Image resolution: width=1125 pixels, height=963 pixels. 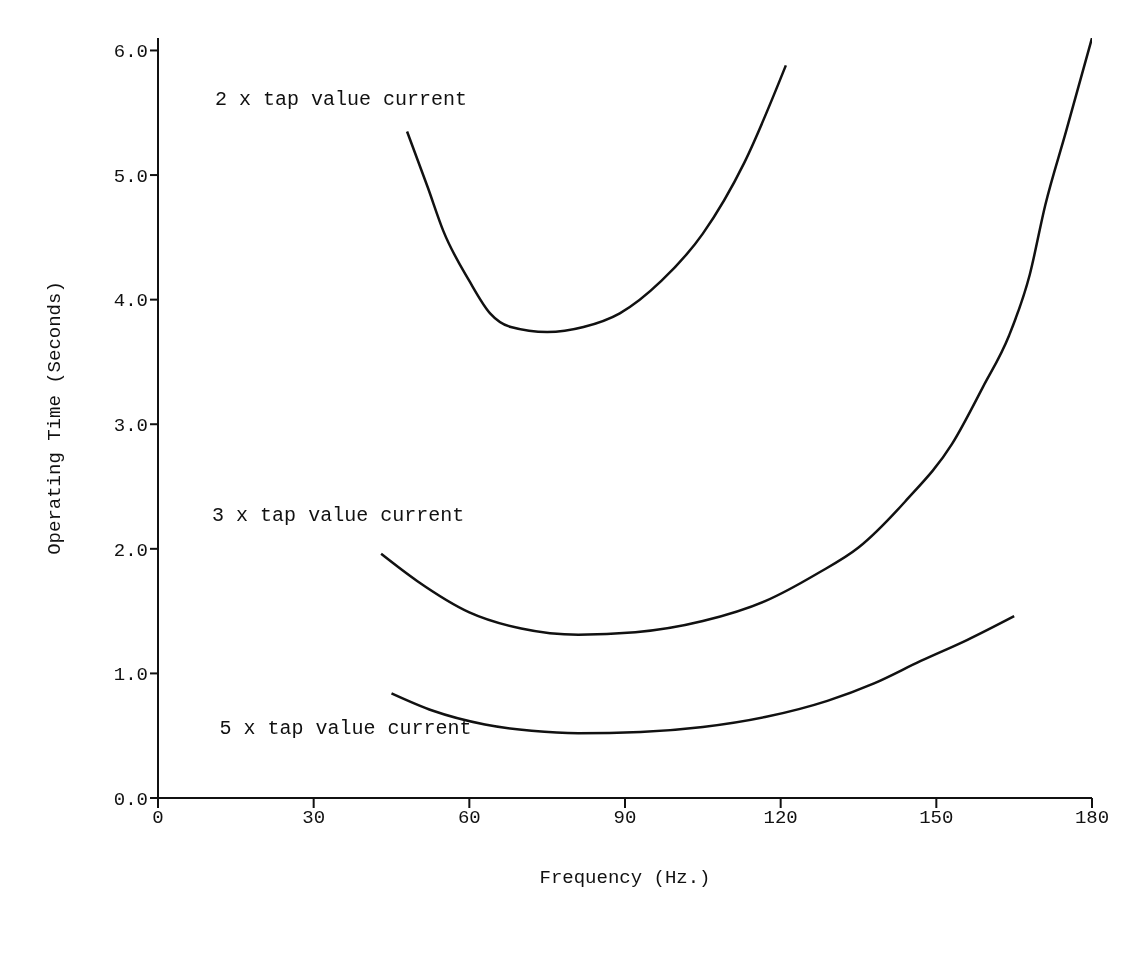 I want to click on y-tick-label: 1.0, so click(x=130, y=675).